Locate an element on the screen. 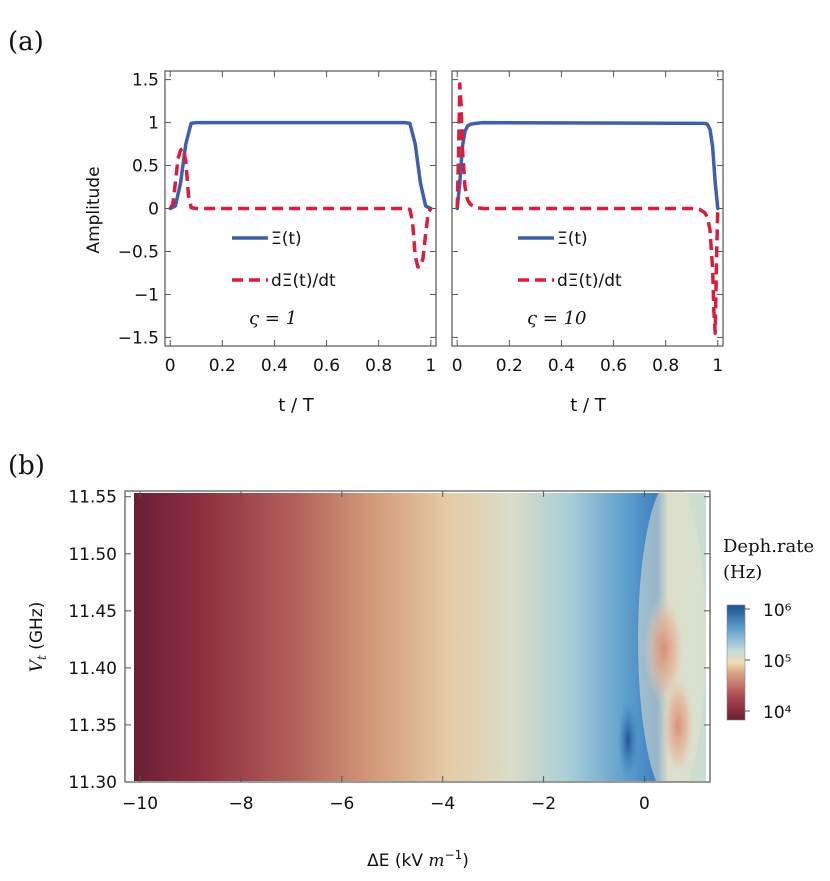 Image resolution: width=830 pixels, height=881 pixels. heatmap-xtick-label: −2 is located at coordinates (543, 804).